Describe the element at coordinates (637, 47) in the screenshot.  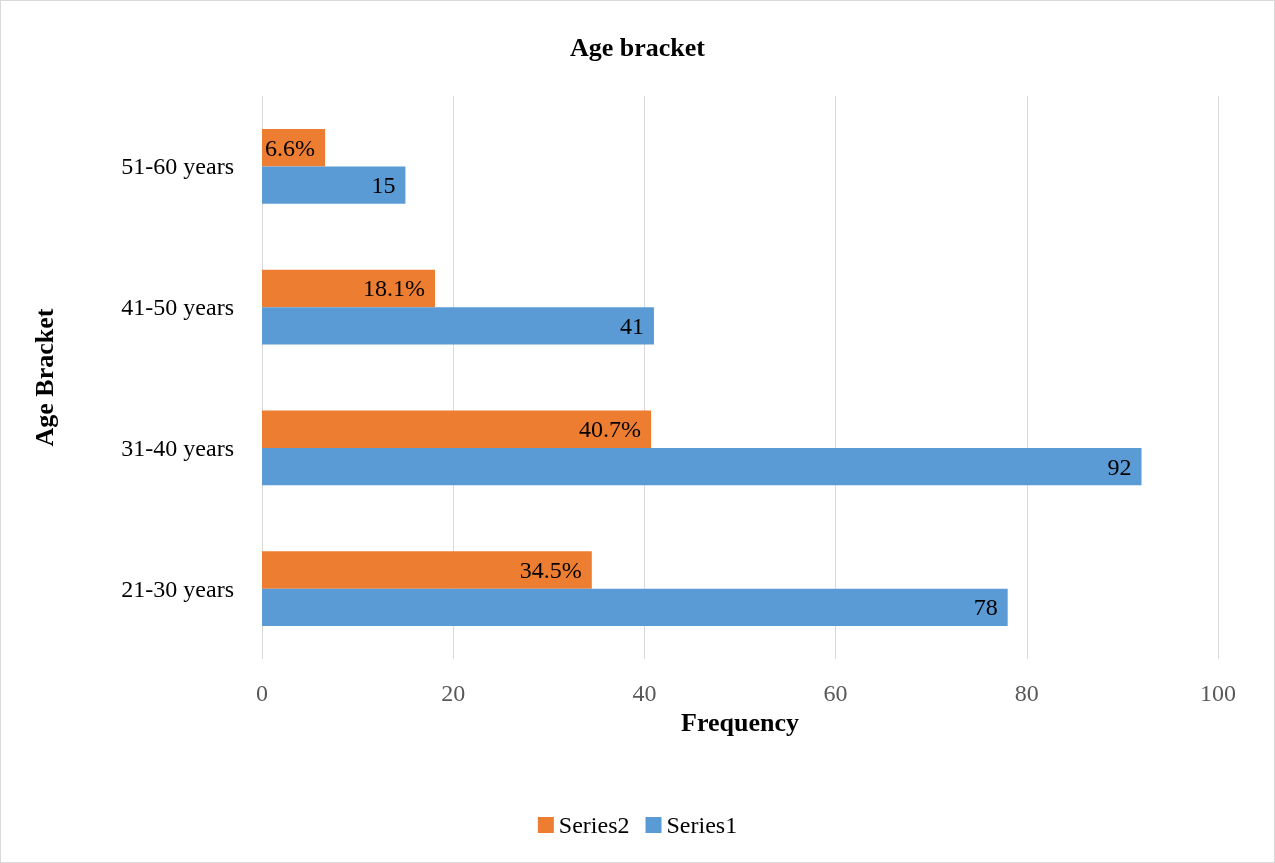
I see `chart-title: Age bracket` at that location.